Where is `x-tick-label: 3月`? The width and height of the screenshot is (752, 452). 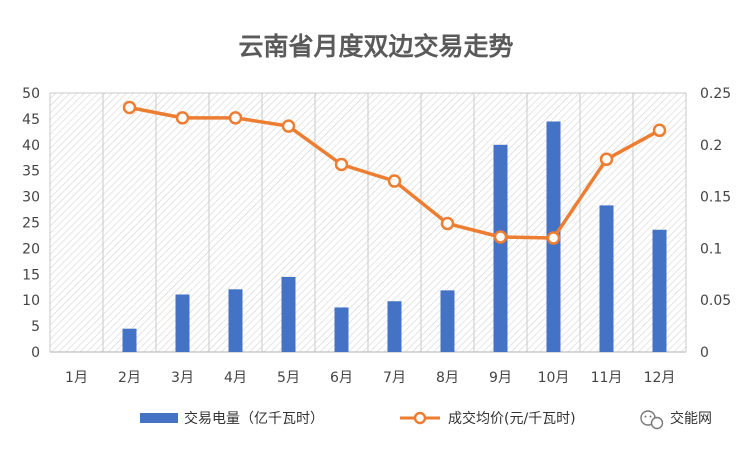
x-tick-label: 3月 is located at coordinates (182, 378).